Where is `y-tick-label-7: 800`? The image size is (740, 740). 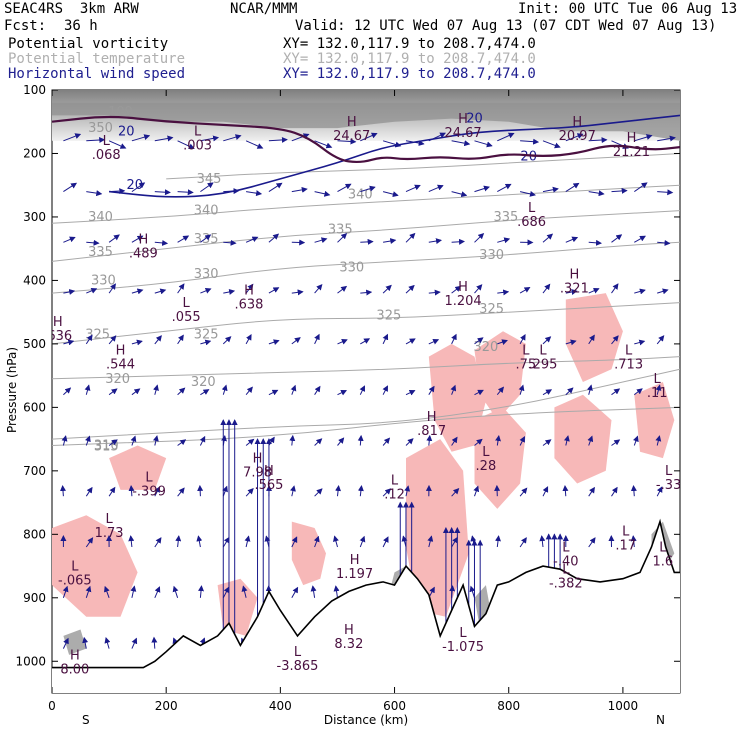 y-tick-label-7: 800 is located at coordinates (34, 534).